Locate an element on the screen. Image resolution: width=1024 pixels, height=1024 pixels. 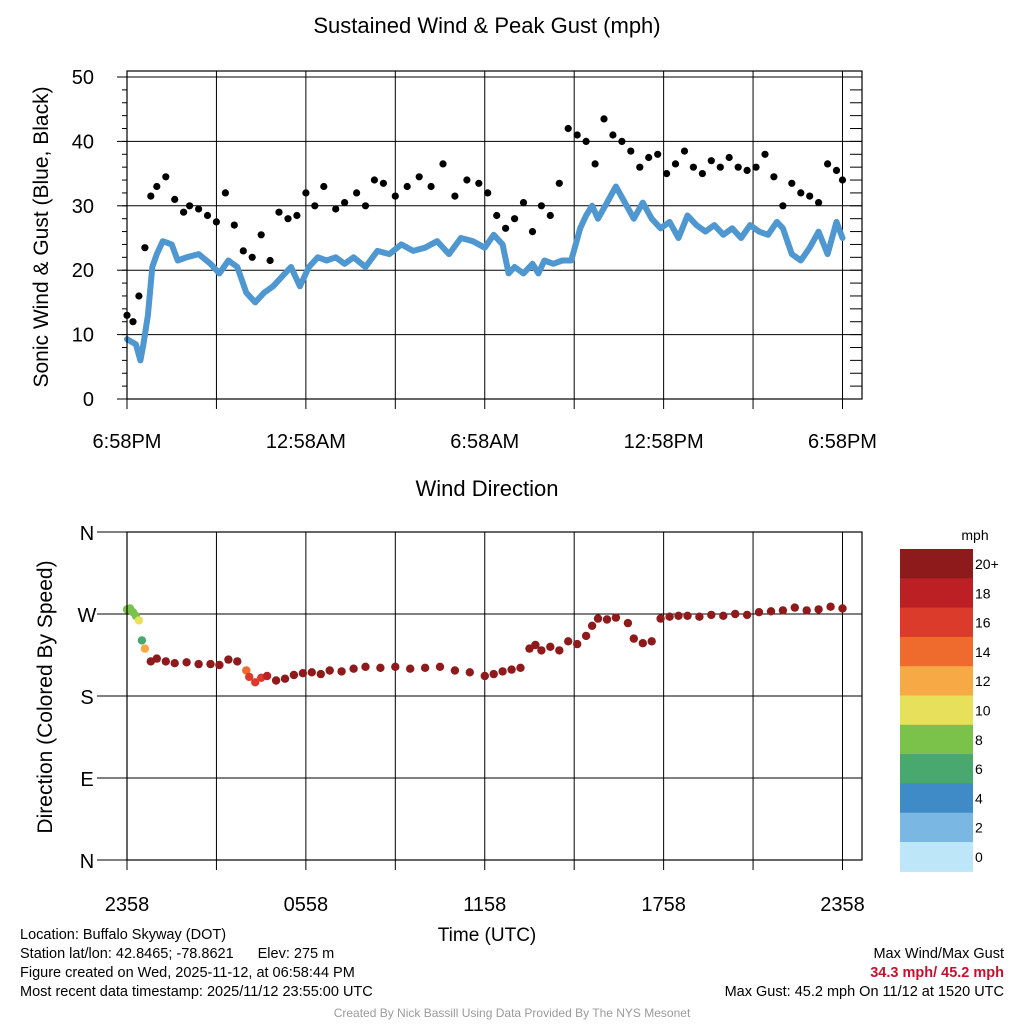
wind-ytick-label: 10 is located at coordinates (83, 336).